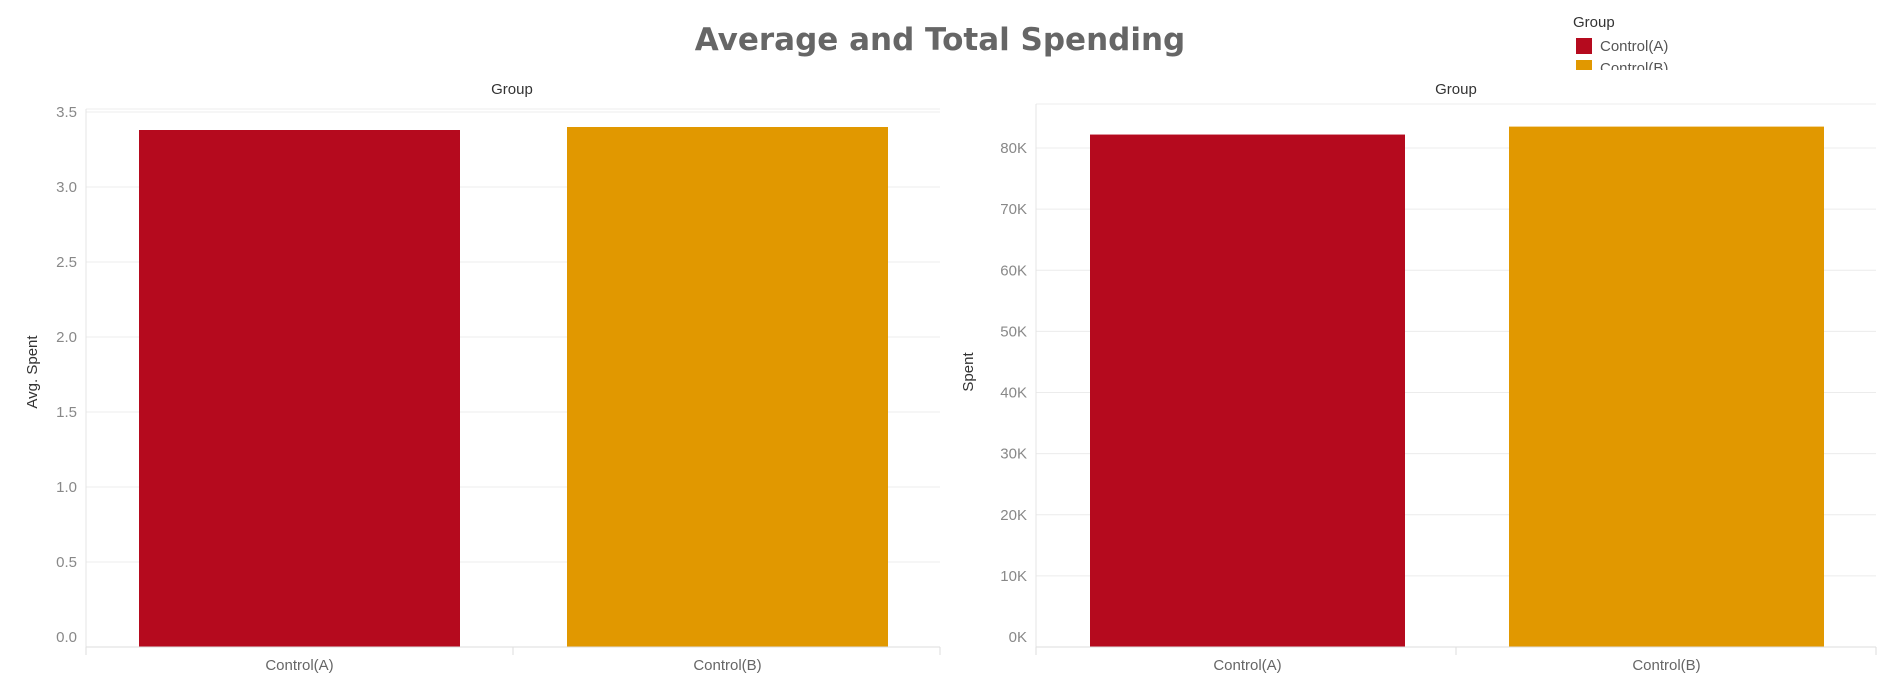  Describe the element at coordinates (66, 562) in the screenshot. I see `y-tick-label: 0.5` at that location.